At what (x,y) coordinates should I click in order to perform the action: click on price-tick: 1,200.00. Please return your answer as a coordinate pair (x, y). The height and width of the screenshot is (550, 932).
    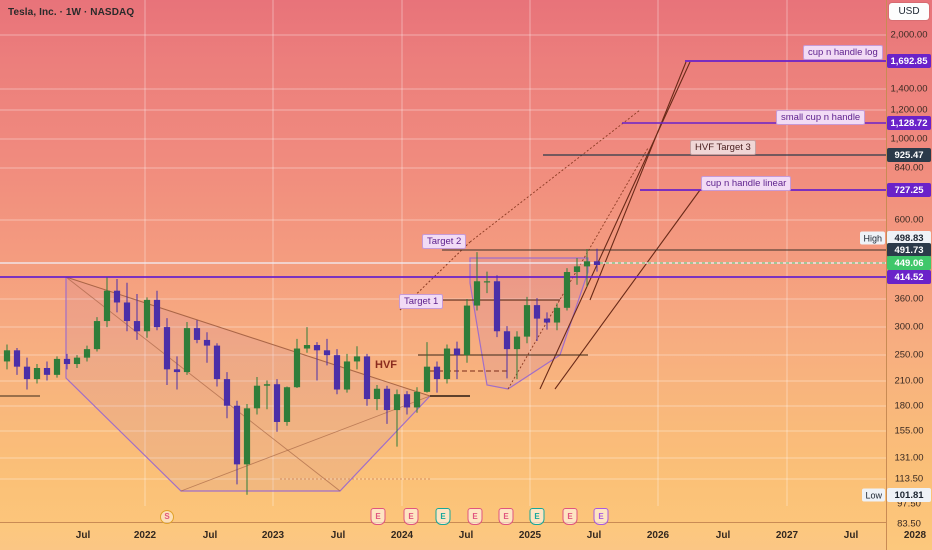
    Looking at the image, I should click on (909, 110).